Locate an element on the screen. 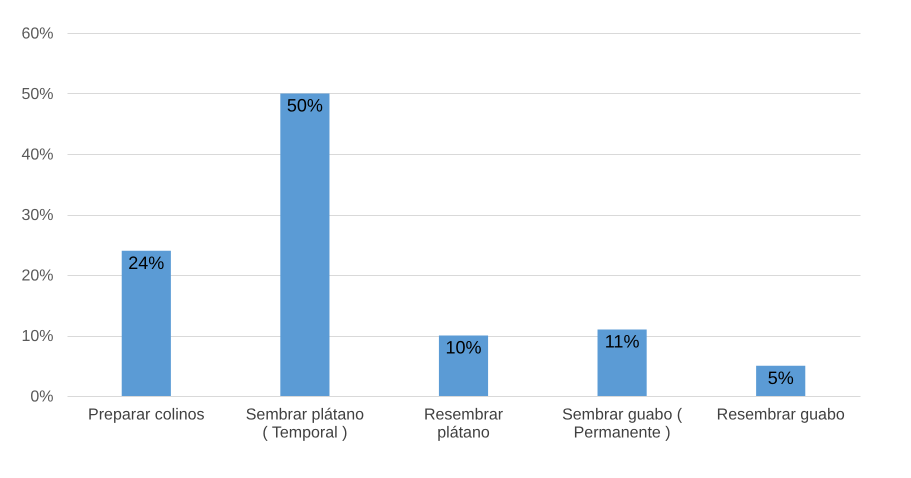 The width and height of the screenshot is (911, 478). y-tick-label: 10% is located at coordinates (37, 336).